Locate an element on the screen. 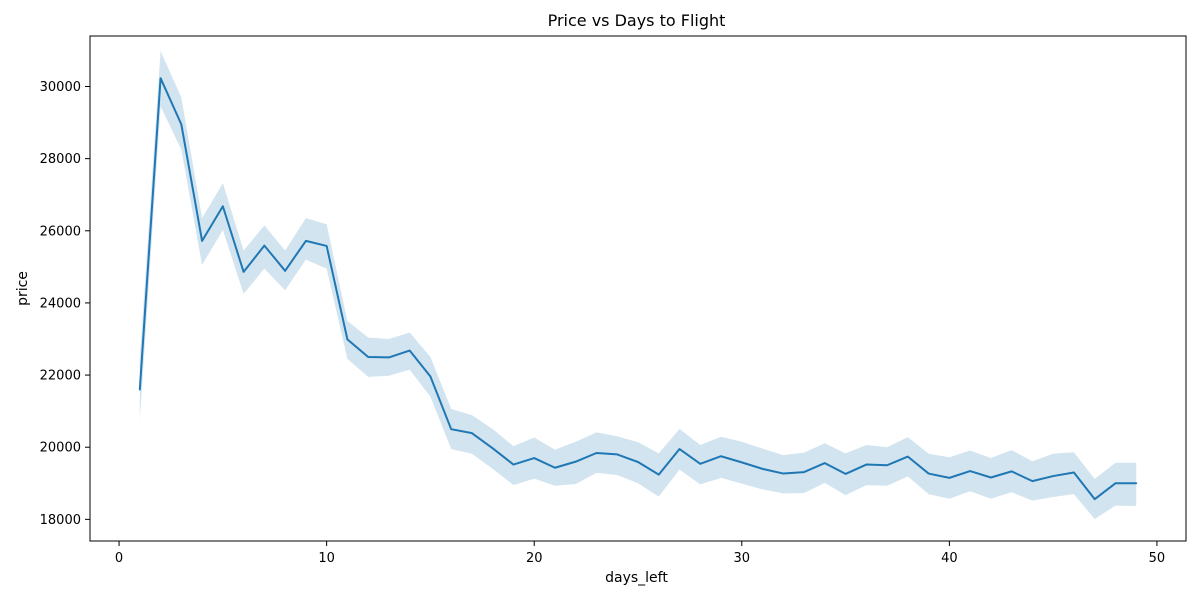  y-tick-label: 28000 is located at coordinates (60, 159).